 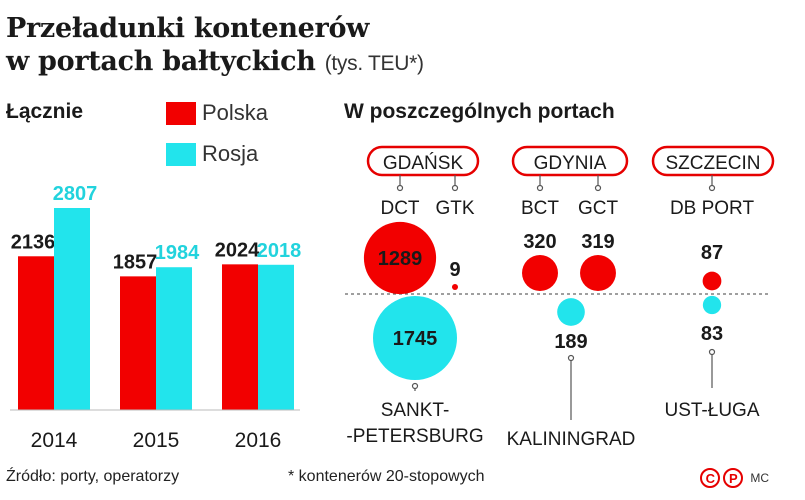 What do you see at coordinates (135, 262) in the screenshot?
I see `bar-label-polska-2015: 1857` at bounding box center [135, 262].